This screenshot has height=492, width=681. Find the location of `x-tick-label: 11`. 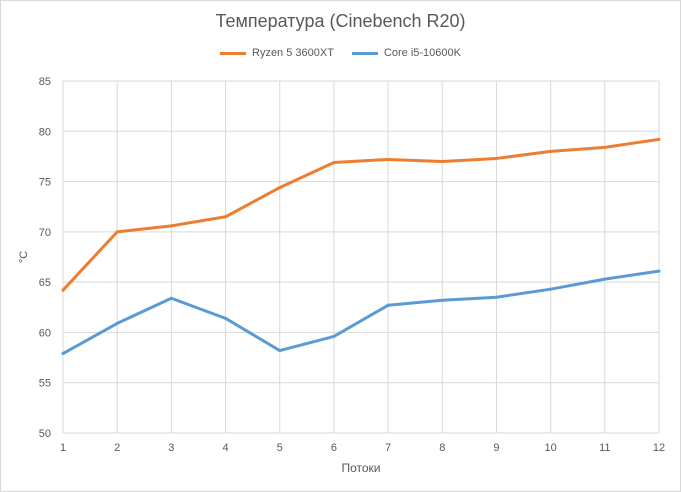

x-tick-label: 11 is located at coordinates (604, 448).